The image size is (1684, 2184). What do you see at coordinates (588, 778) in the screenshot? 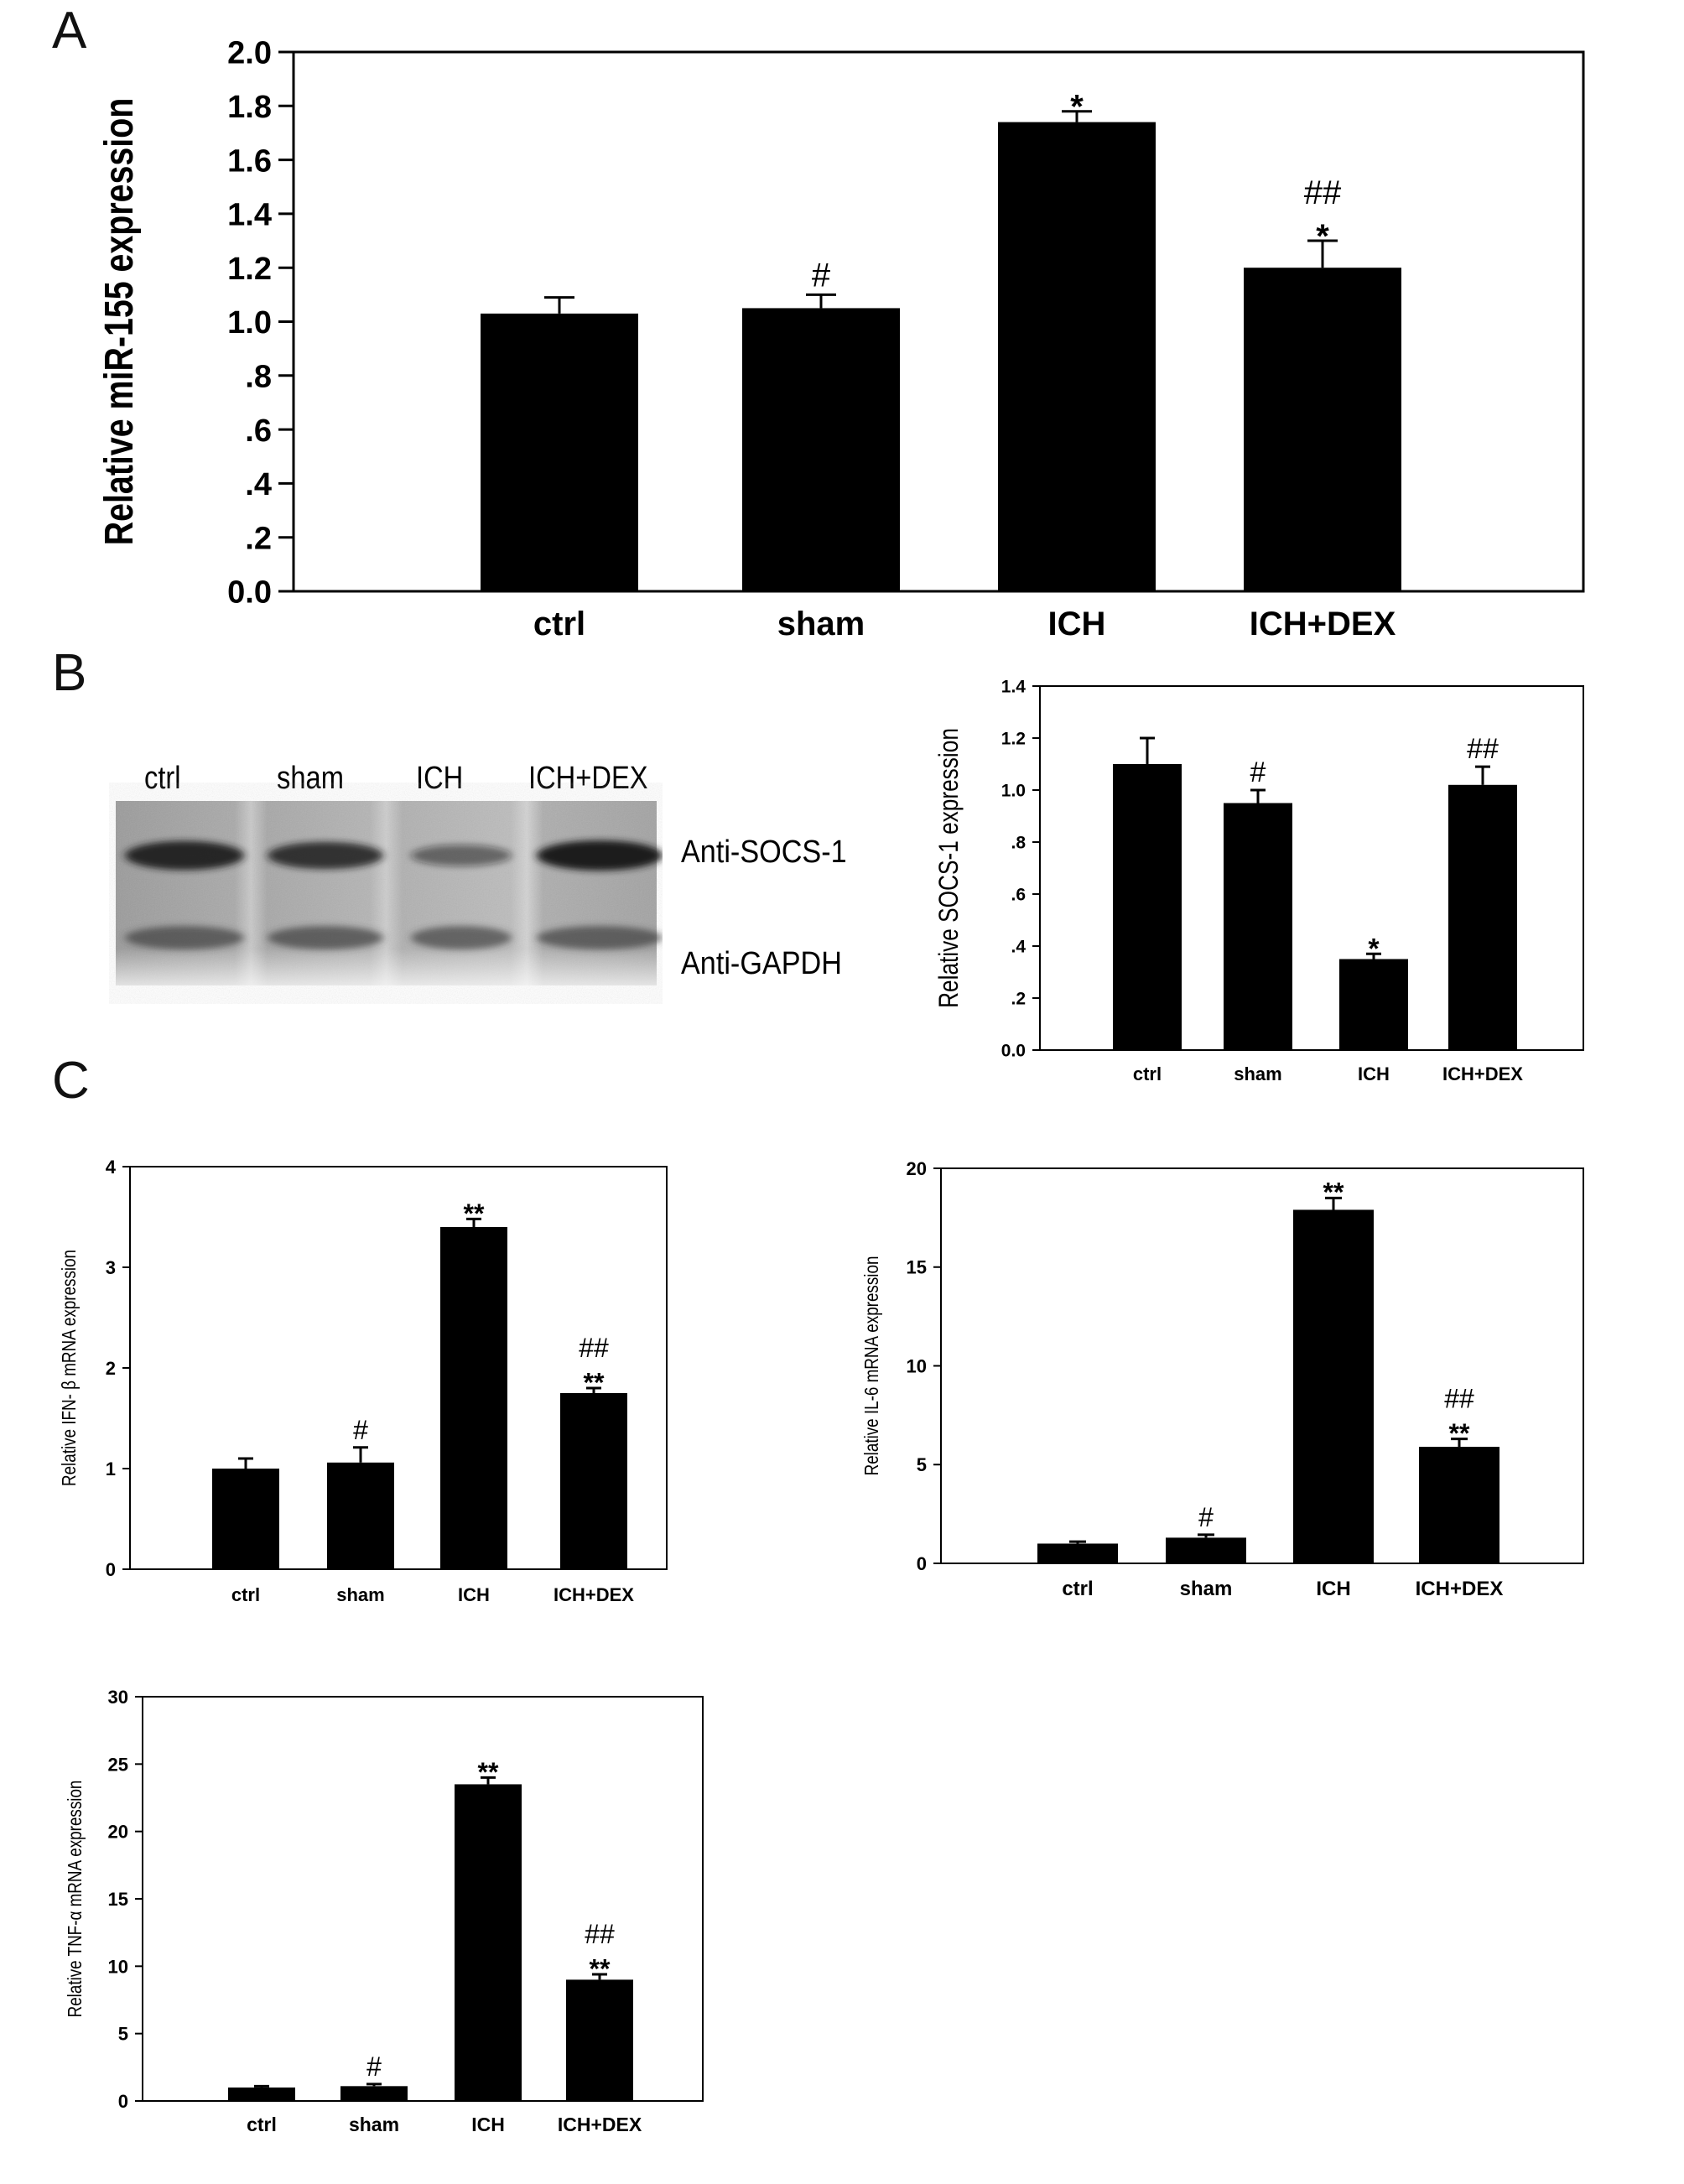
I see `blot-lane-label-ich-dex: ICH+DEX` at bounding box center [588, 778].